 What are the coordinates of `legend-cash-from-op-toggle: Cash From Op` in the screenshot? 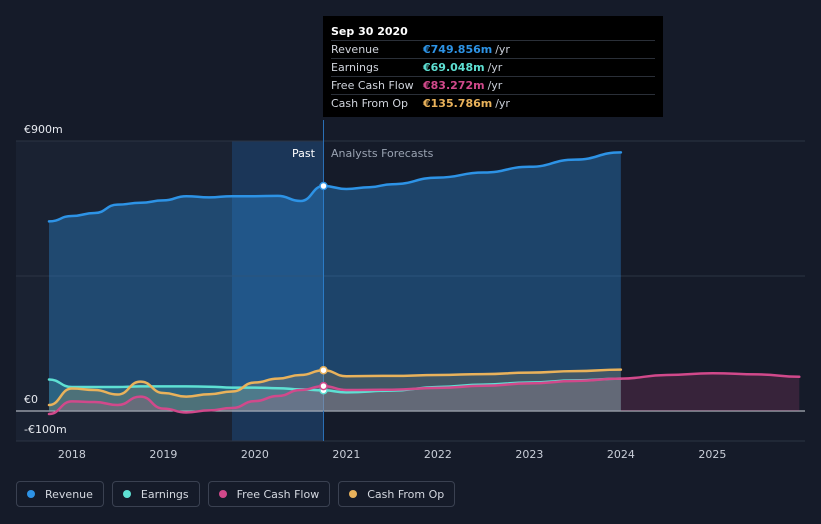 It's located at (397, 494).